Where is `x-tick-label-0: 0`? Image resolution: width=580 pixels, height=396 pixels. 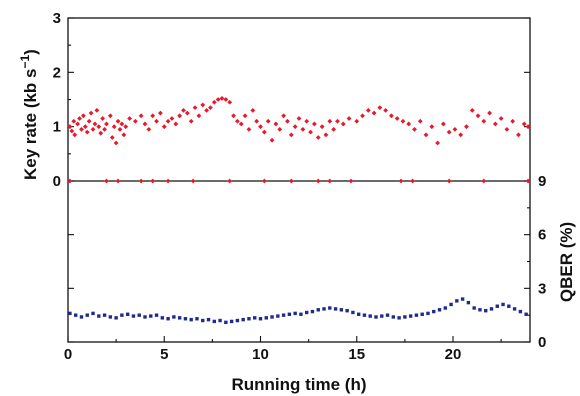
x-tick-label-0: 0 is located at coordinates (68, 354).